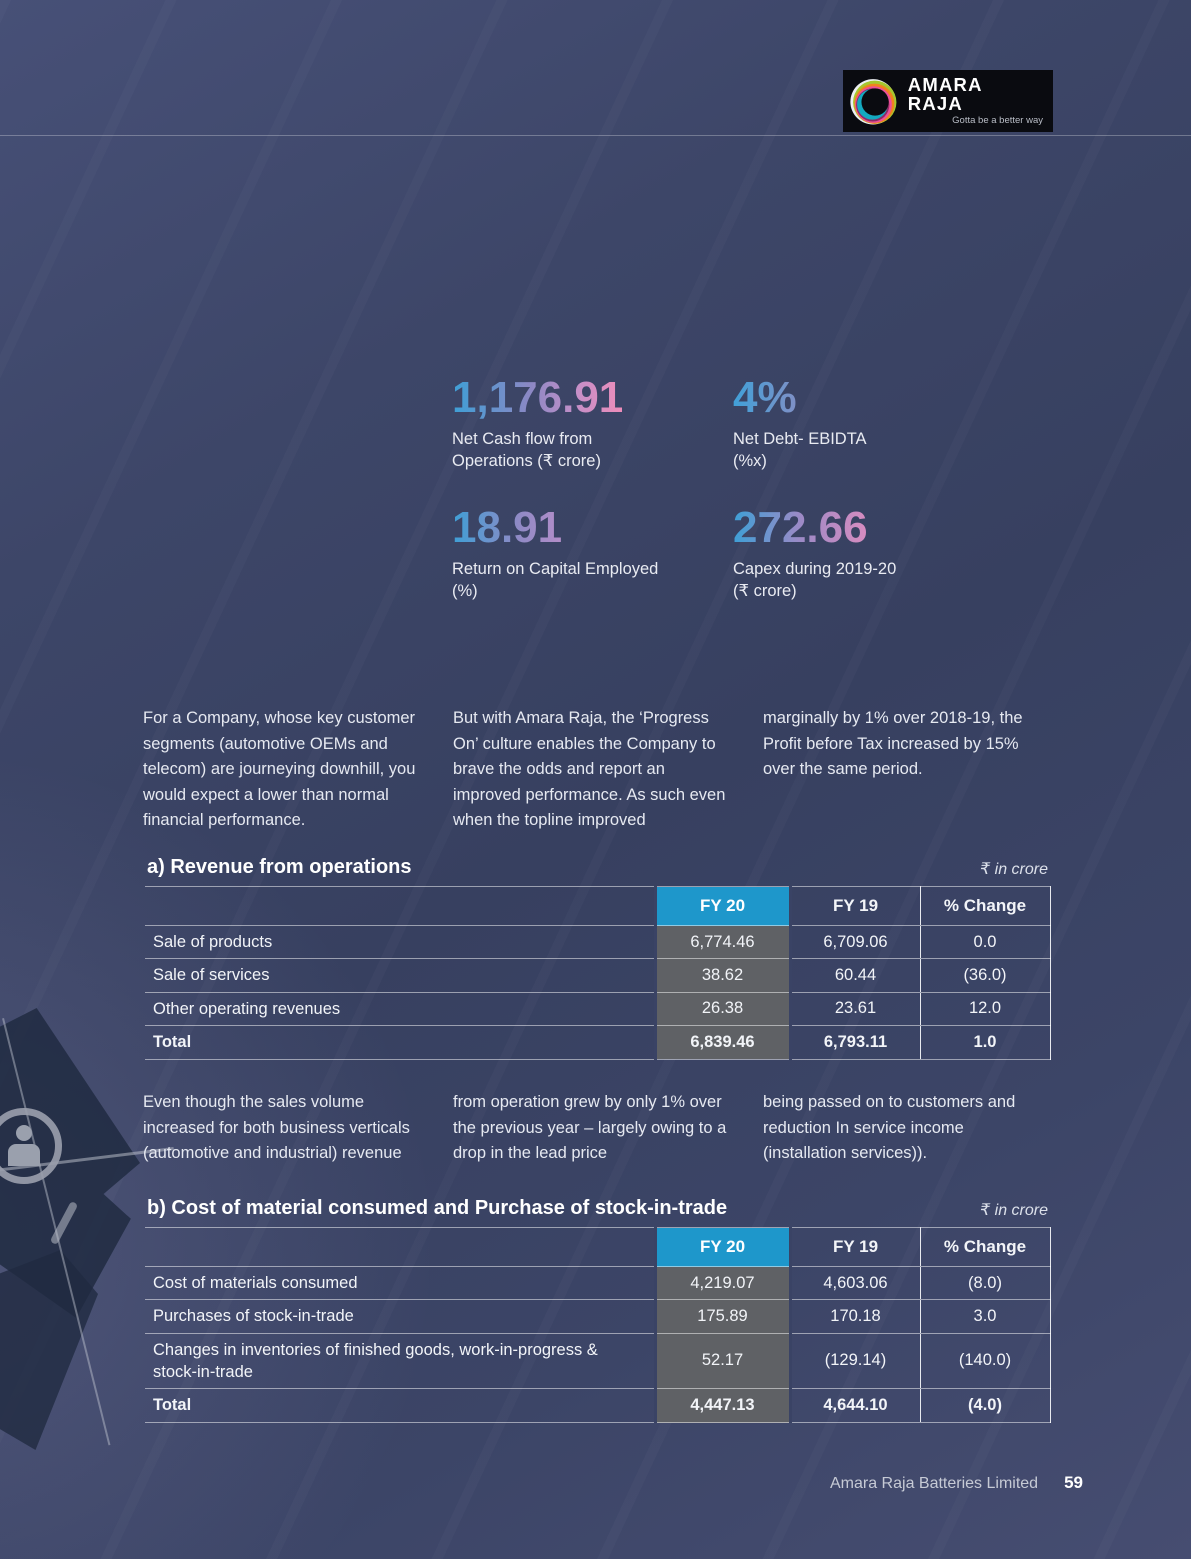 The image size is (1191, 1559). Describe the element at coordinates (985, 1042) in the screenshot. I see `cell-change: 1.0` at that location.